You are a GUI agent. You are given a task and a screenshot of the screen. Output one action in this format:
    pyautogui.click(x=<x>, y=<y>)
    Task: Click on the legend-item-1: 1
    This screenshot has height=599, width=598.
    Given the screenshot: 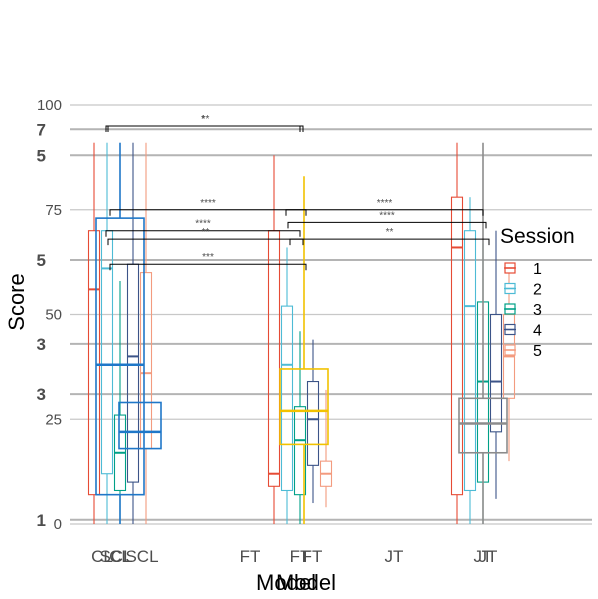 What is the action you would take?
    pyautogui.click(x=523, y=269)
    